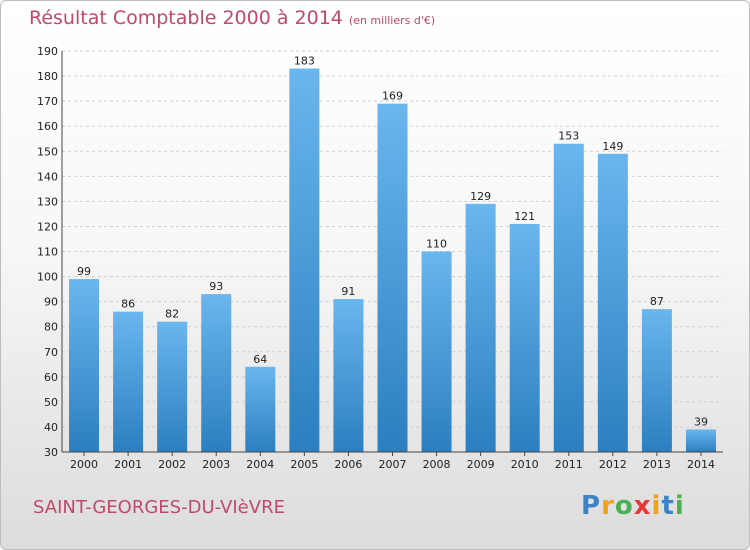  What do you see at coordinates (47, 76) in the screenshot?
I see `y-tick-label: 180` at bounding box center [47, 76].